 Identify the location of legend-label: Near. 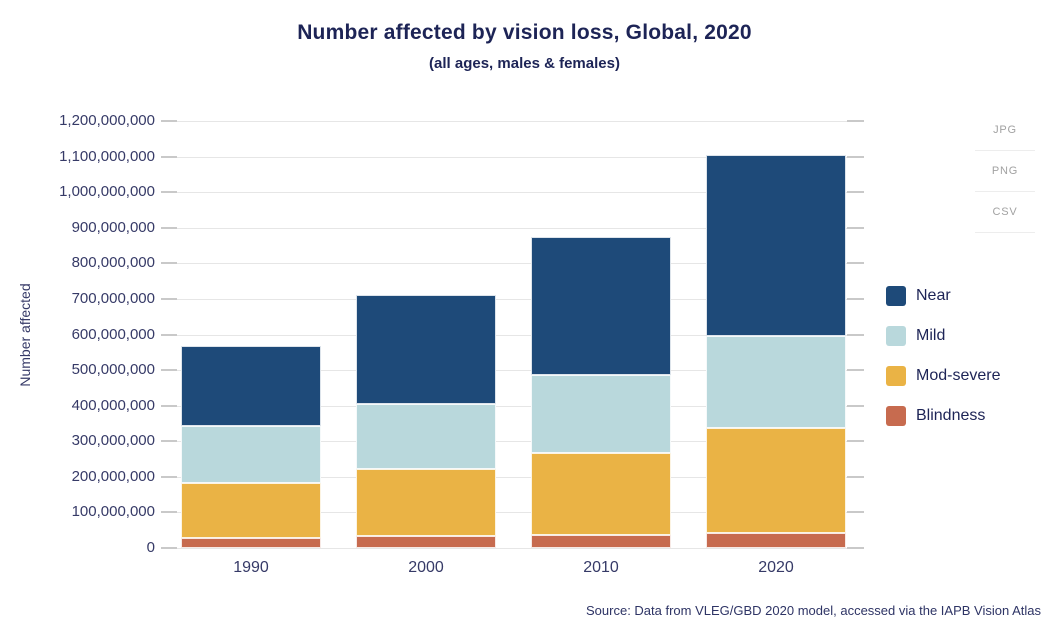
(933, 295).